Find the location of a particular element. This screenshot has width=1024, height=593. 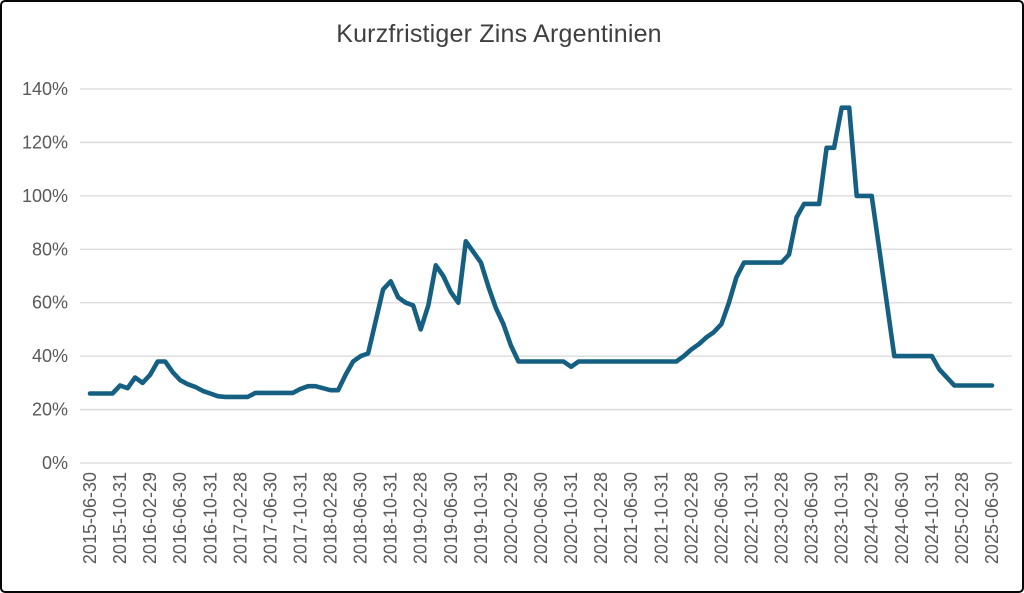

y-tick-label: 0% is located at coordinates (55, 463).